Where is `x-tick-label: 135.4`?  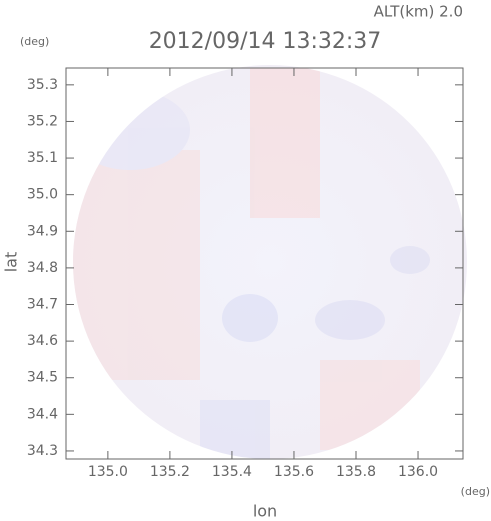
x-tick-label: 135.4 is located at coordinates (232, 472).